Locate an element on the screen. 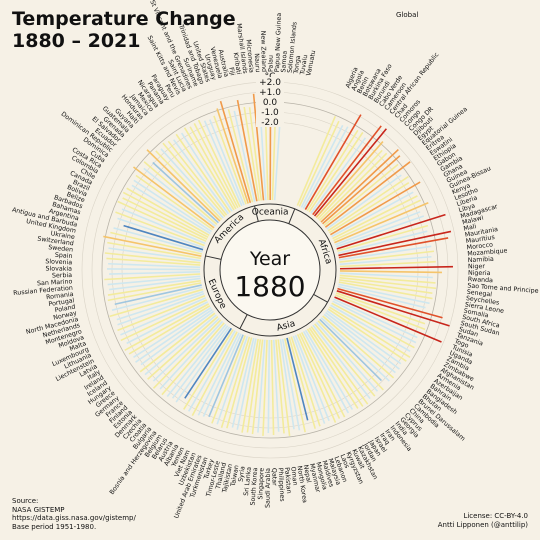 This screenshot has width=540, height=540. bar-Armenia is located at coordinates (369, 332).